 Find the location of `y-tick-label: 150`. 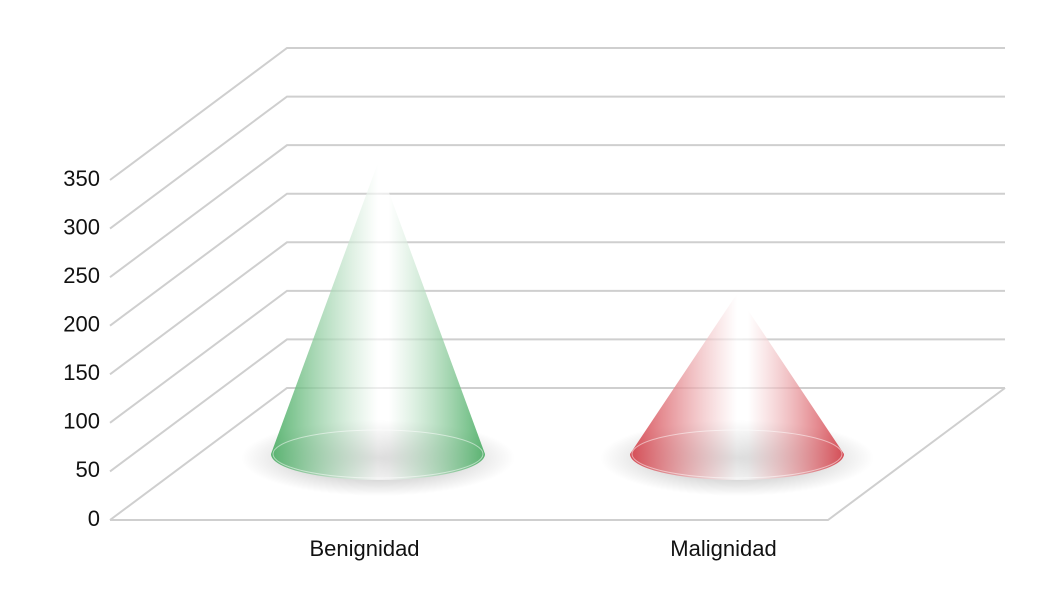

y-tick-label: 150 is located at coordinates (81, 372).